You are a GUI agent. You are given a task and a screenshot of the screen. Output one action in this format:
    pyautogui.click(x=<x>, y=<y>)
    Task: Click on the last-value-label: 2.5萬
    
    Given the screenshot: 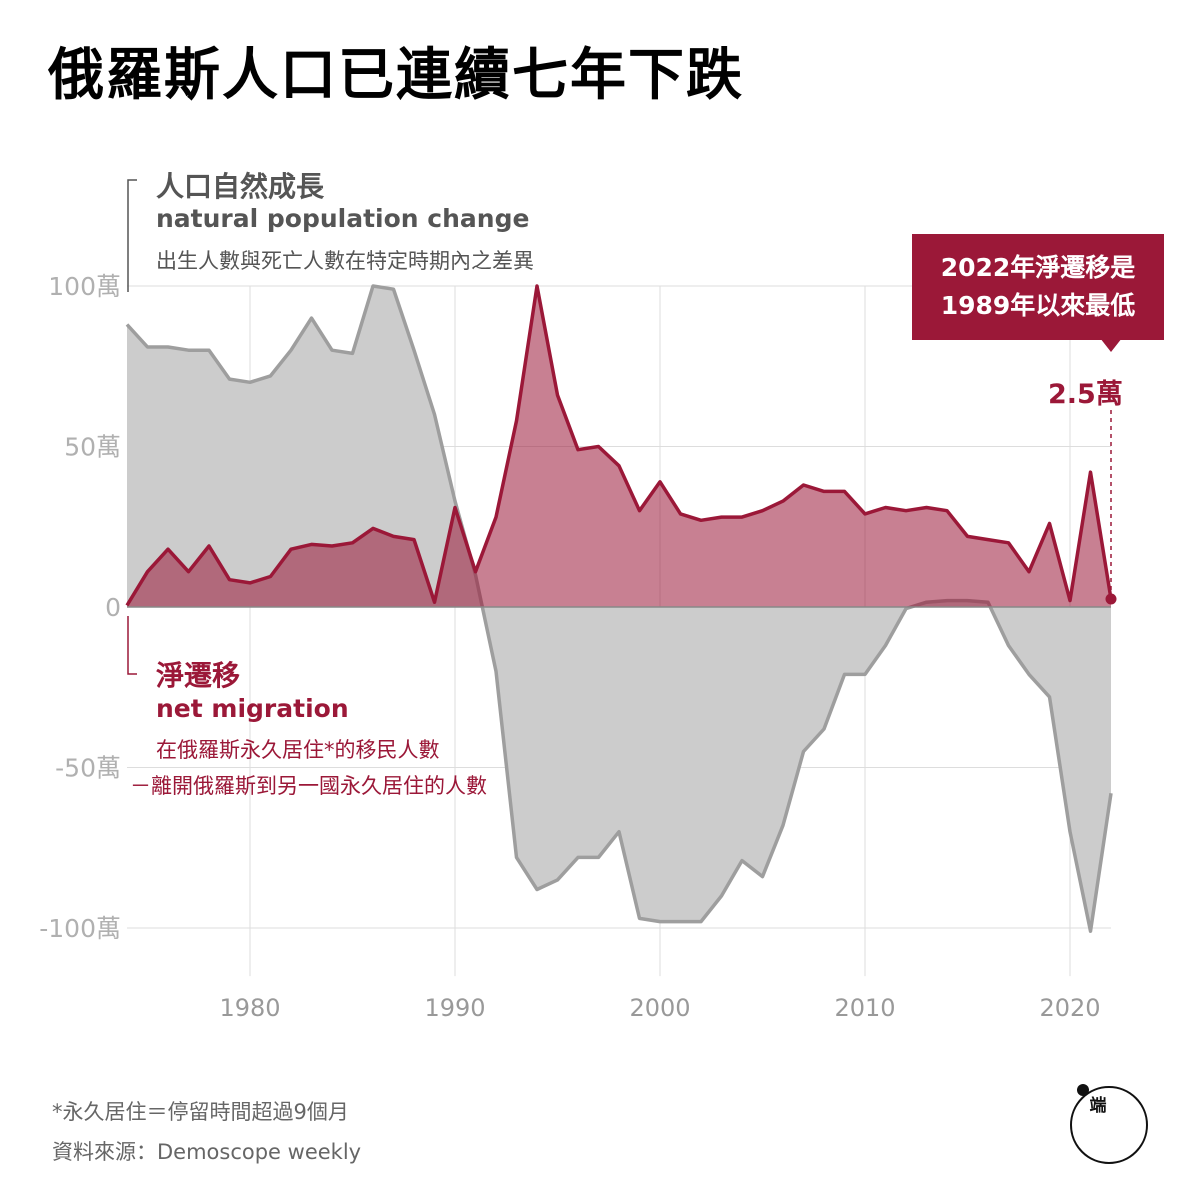 What is the action you would take?
    pyautogui.click(x=1085, y=394)
    